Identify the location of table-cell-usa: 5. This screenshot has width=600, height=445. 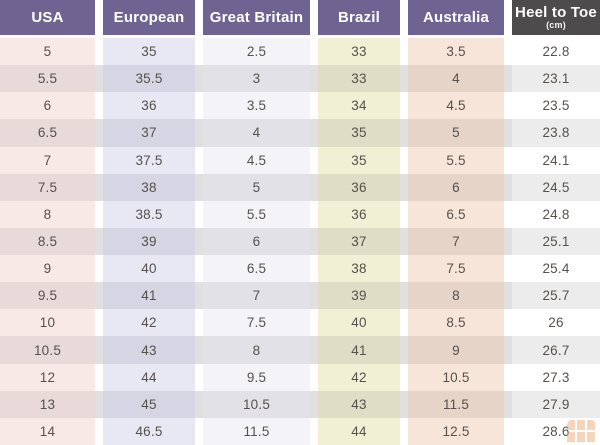
(47, 52).